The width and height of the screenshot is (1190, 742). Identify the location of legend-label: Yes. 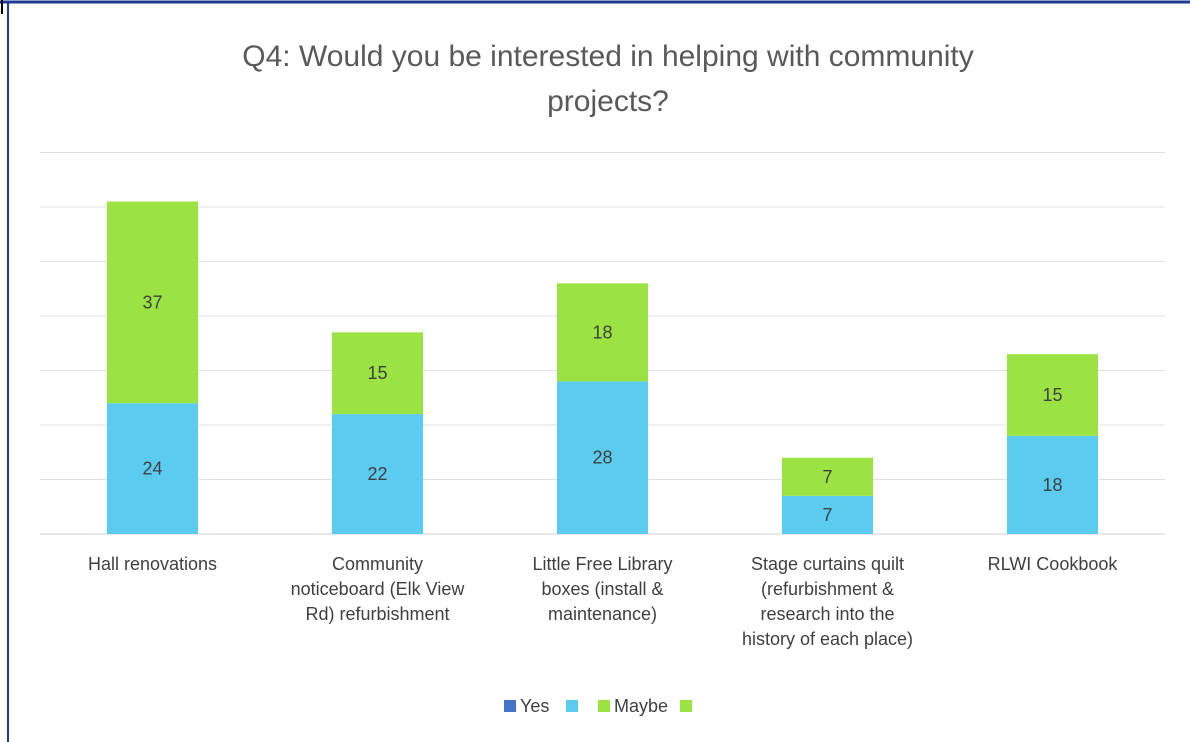
(534, 706).